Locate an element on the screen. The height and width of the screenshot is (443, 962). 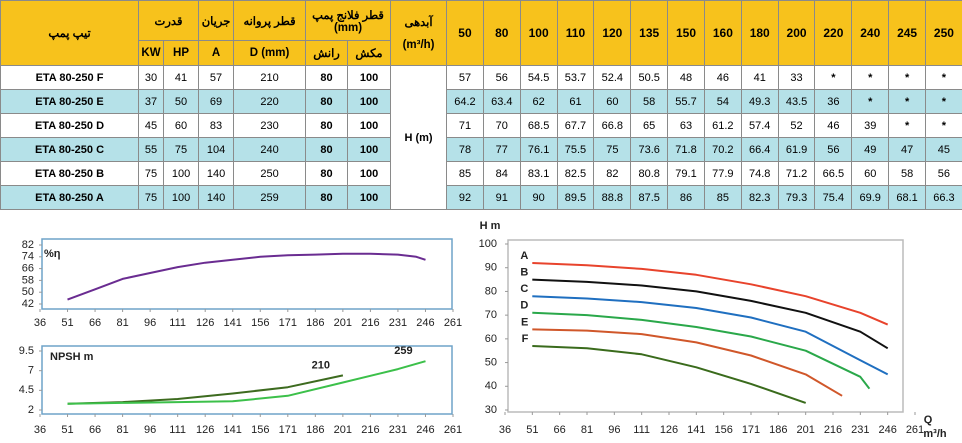
head-cell: 79.3 is located at coordinates (796, 197).